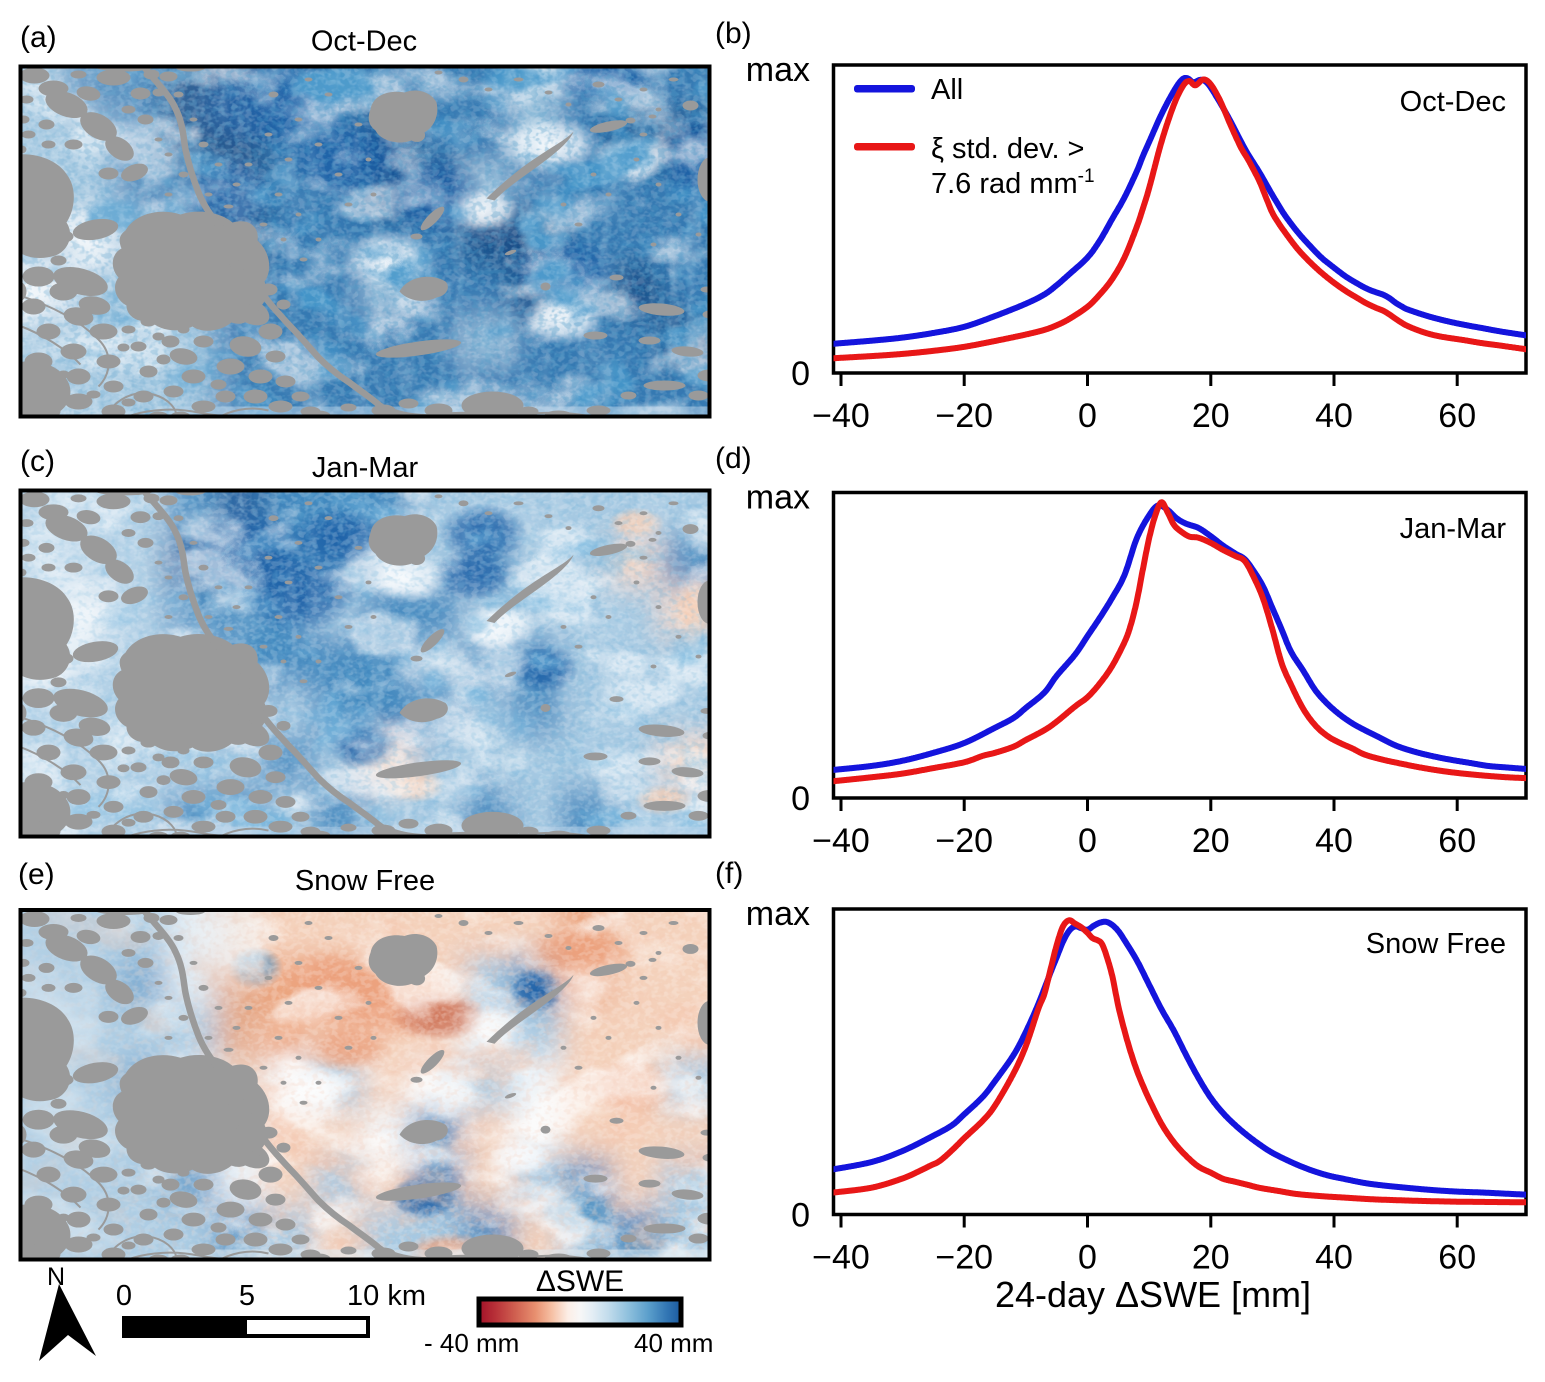 Image resolution: width=1545 pixels, height=1382 pixels. What do you see at coordinates (580, 1281) in the screenshot?
I see `svg-text: ΔSWE` at bounding box center [580, 1281].